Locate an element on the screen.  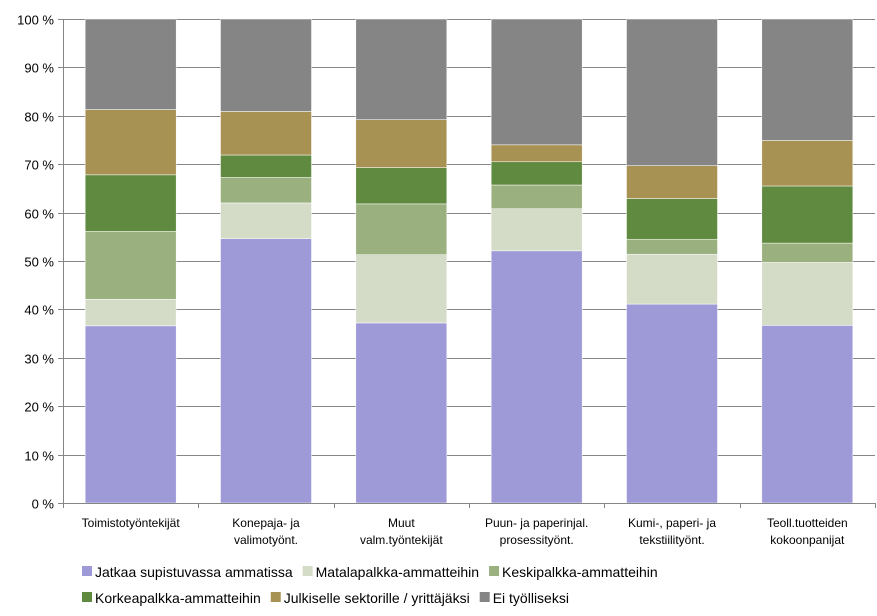
y-tick-label: 30 % is located at coordinates (39, 359).